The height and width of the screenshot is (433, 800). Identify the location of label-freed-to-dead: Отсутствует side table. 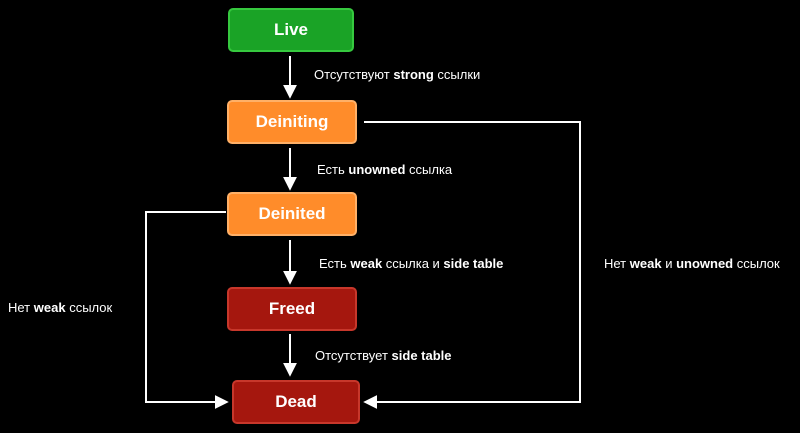
(383, 355).